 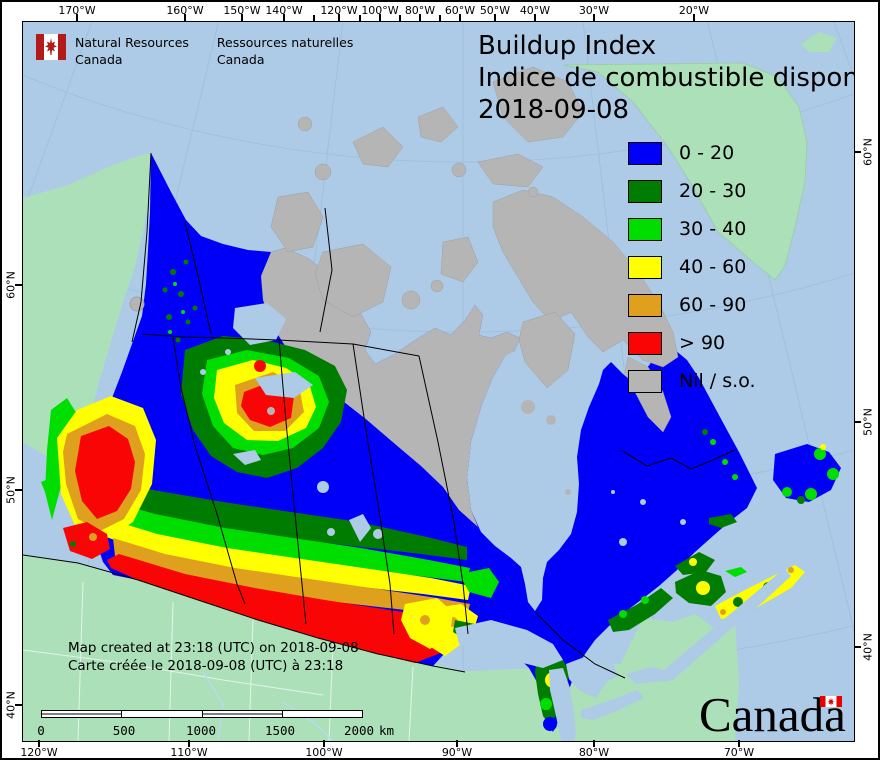 What do you see at coordinates (736, 572) in the screenshot?
I see `pei` at bounding box center [736, 572].